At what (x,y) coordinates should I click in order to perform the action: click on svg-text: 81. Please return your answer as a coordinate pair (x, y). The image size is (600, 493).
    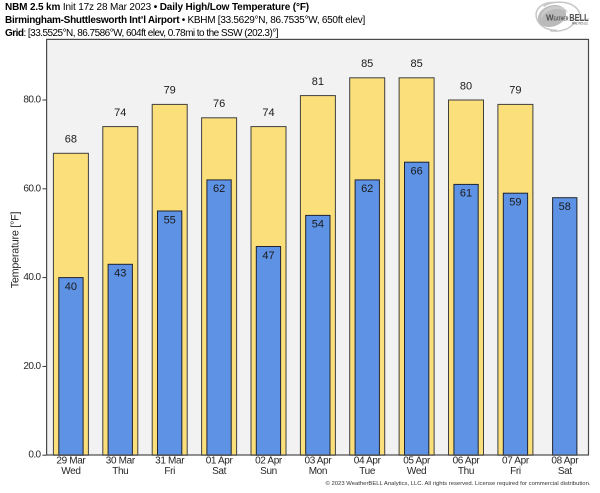
    Looking at the image, I should click on (318, 82).